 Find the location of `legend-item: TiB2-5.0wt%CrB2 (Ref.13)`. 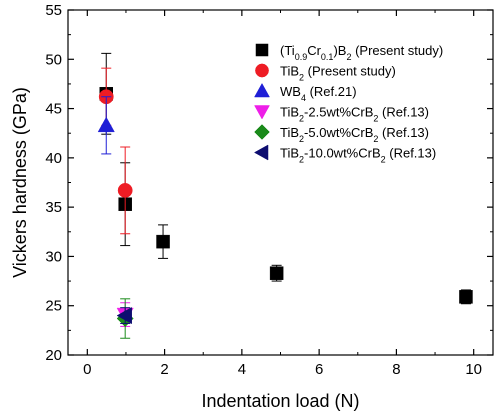

legend-item: TiB2-5.0wt%CrB2 (Ref.13) is located at coordinates (341, 134).